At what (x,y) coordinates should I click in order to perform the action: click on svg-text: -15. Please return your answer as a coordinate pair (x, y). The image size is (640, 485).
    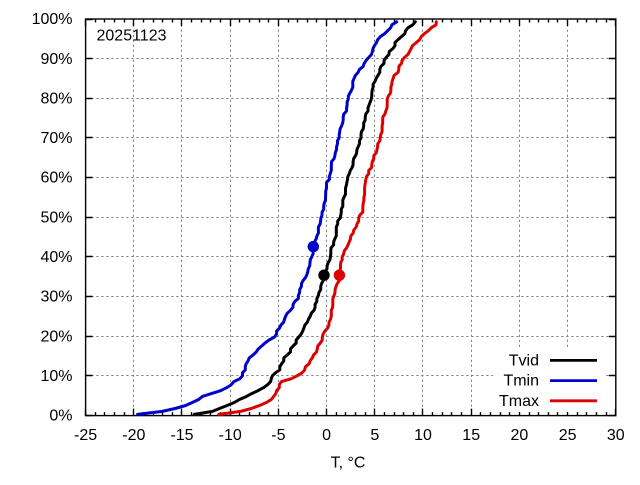
    Looking at the image, I should click on (181, 435).